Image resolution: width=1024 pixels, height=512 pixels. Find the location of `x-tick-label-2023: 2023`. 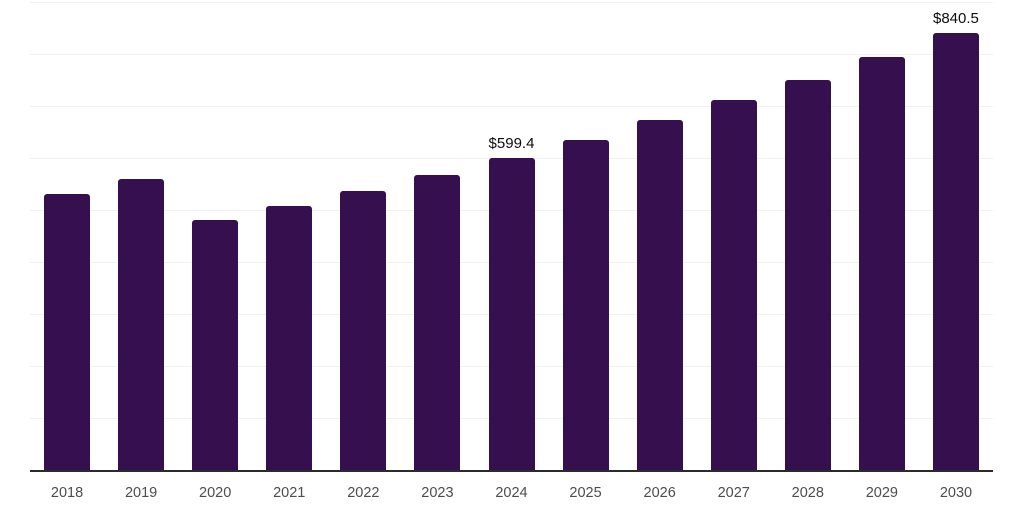

x-tick-label-2023: 2023 is located at coordinates (437, 493).